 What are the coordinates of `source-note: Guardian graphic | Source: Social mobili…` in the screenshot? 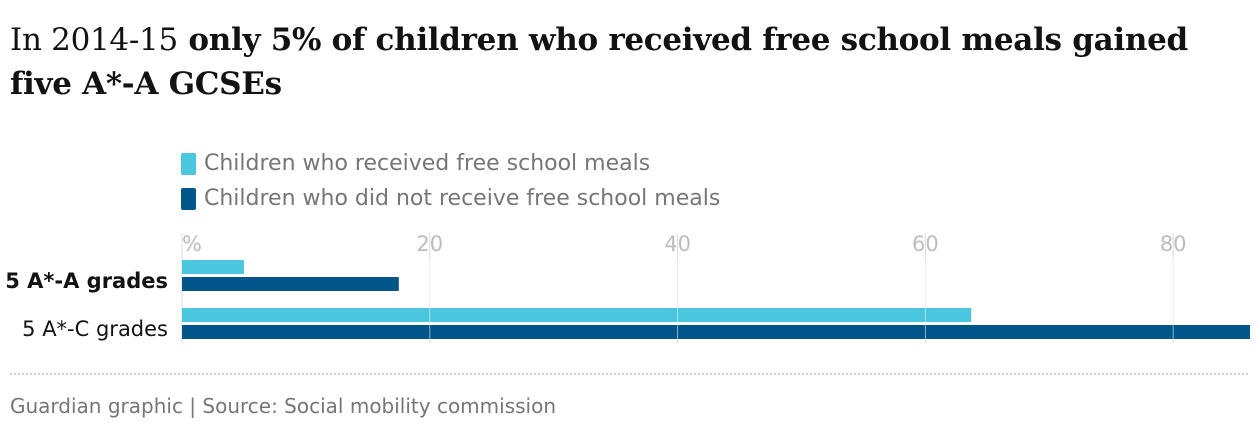 It's located at (283, 406).